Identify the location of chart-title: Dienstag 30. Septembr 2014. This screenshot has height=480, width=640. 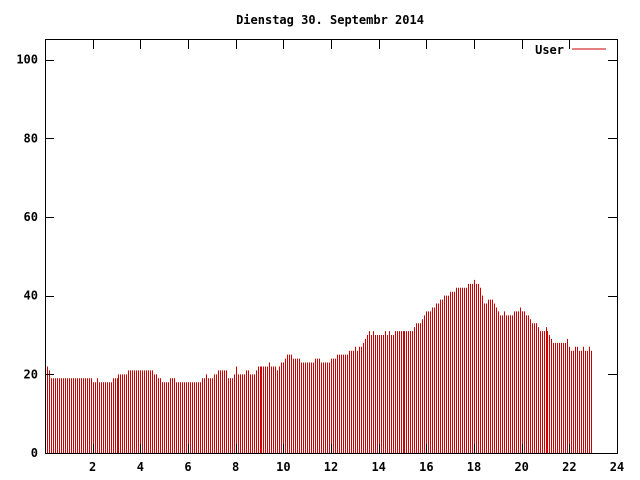
(330, 20).